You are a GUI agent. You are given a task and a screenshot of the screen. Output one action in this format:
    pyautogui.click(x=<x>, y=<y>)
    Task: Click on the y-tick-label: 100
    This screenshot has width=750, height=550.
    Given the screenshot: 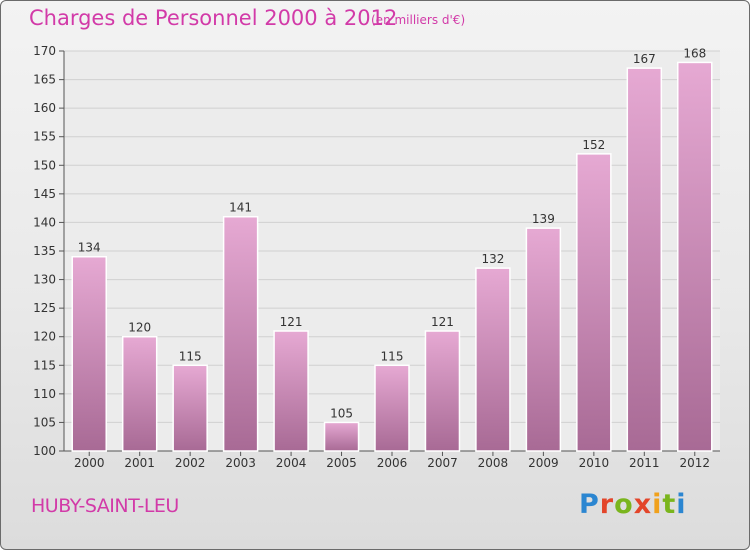 What is the action you would take?
    pyautogui.click(x=44, y=451)
    